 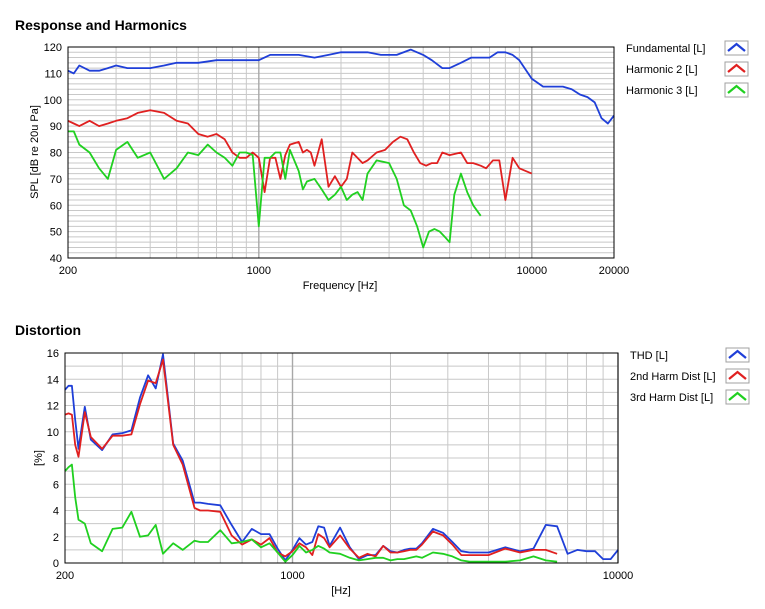 What do you see at coordinates (53, 48) in the screenshot?
I see `y-tick-label: 120` at bounding box center [53, 48].